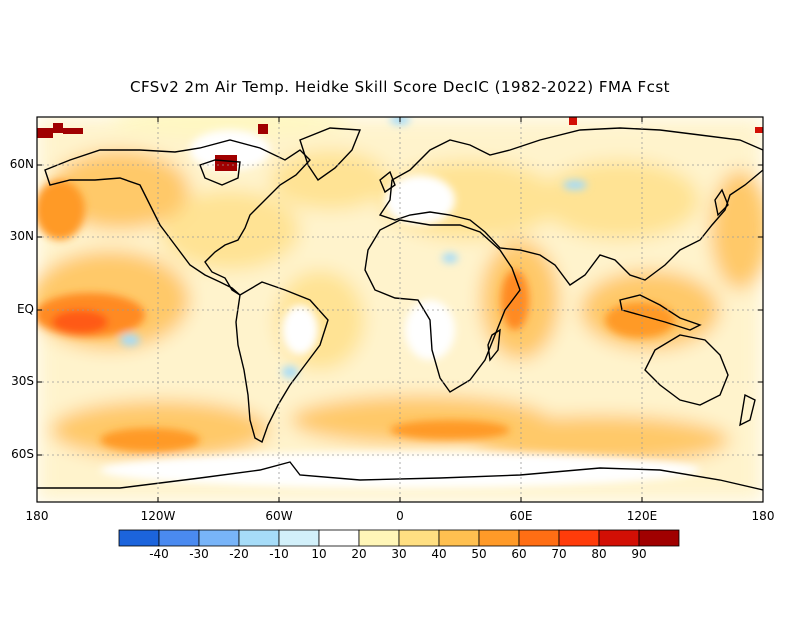 Image resolution: width=800 pixels, height=618 pixels. Describe the element at coordinates (387, 182) in the screenshot. I see `britain-coast` at that location.